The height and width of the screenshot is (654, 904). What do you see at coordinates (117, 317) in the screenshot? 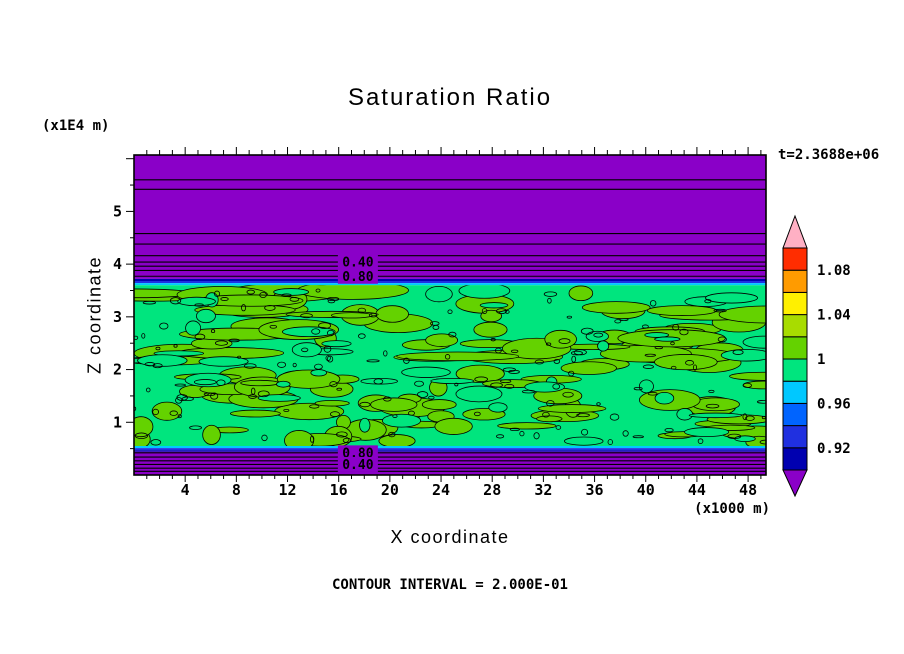
I see `svg-text: 3` at bounding box center [117, 317].